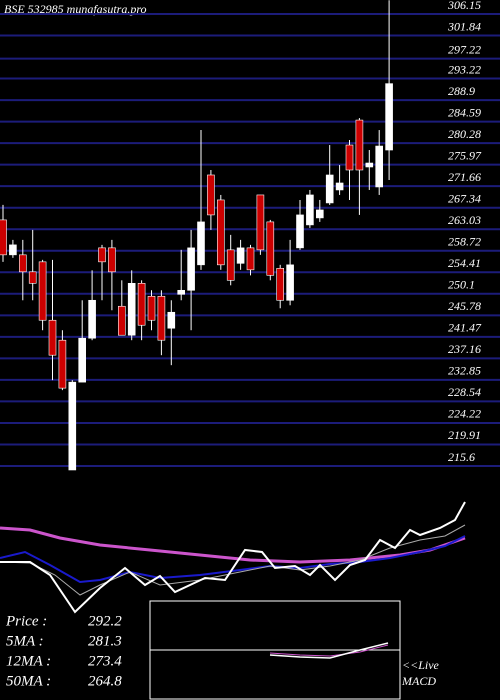 This screenshot has width=500, height=700. What do you see at coordinates (105, 641) in the screenshot?
I see `stat-value: 281.3` at bounding box center [105, 641].